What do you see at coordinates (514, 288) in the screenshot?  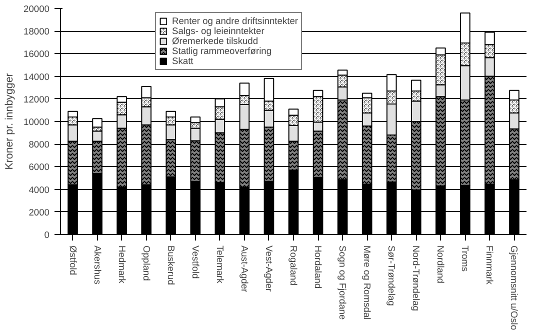 I see `x-tick-label: Gjennomsnitt u/Oslo` at bounding box center [514, 288].